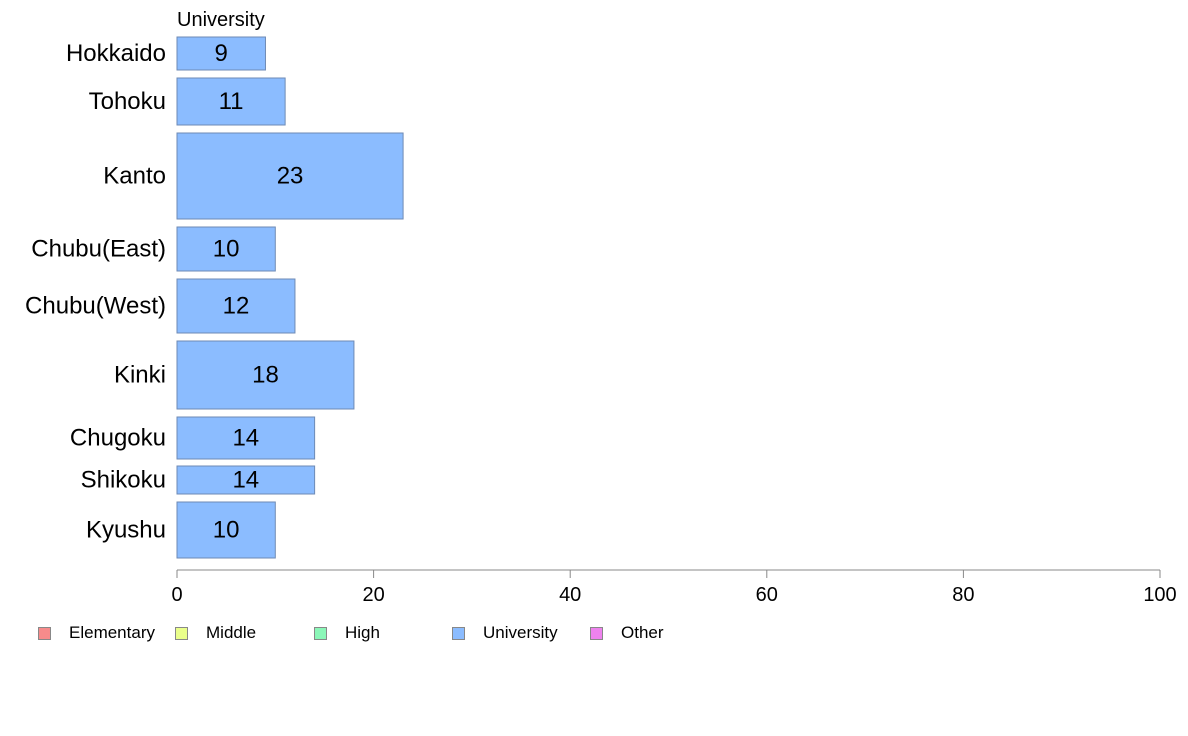 This screenshot has height=736, width=1188. I want to click on bar-tohoku, so click(231, 101).